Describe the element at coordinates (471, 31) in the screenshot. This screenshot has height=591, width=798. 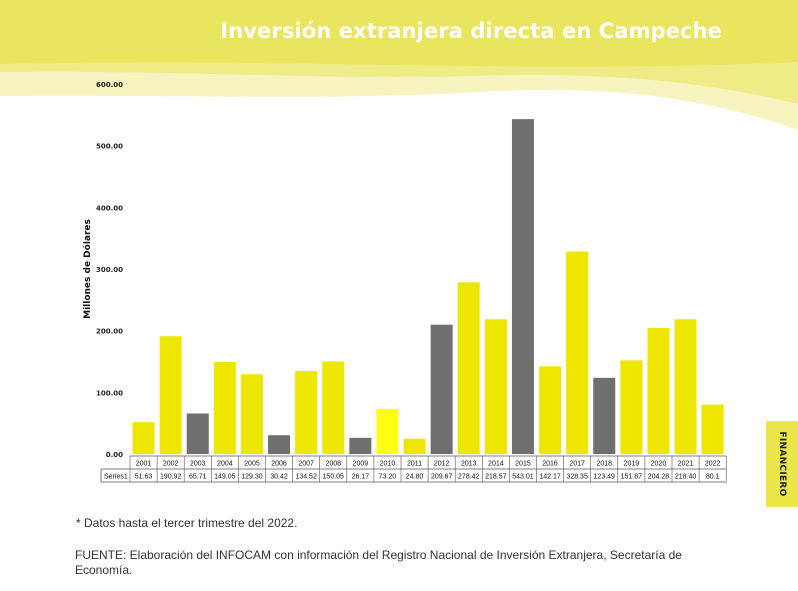
I see `page-title: Inversión extranjera directa en Campeche` at that location.